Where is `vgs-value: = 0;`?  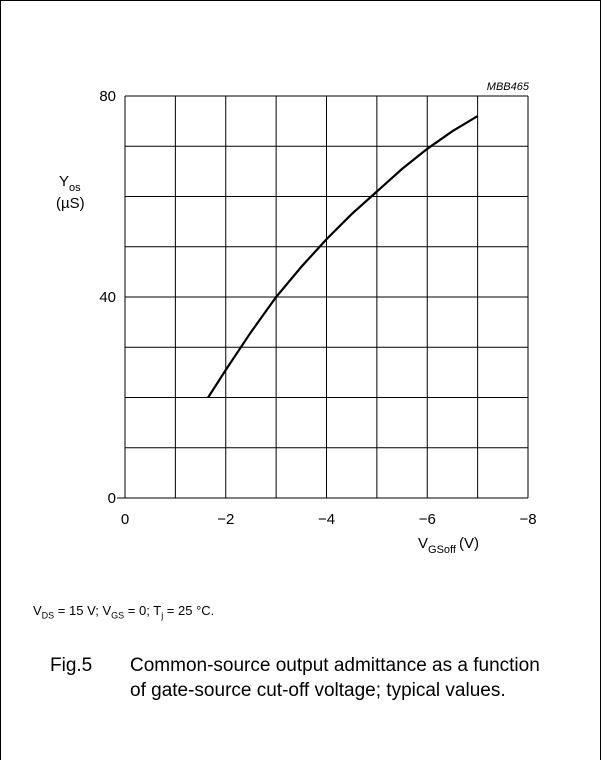
vgs-value: = 0; is located at coordinates (139, 610).